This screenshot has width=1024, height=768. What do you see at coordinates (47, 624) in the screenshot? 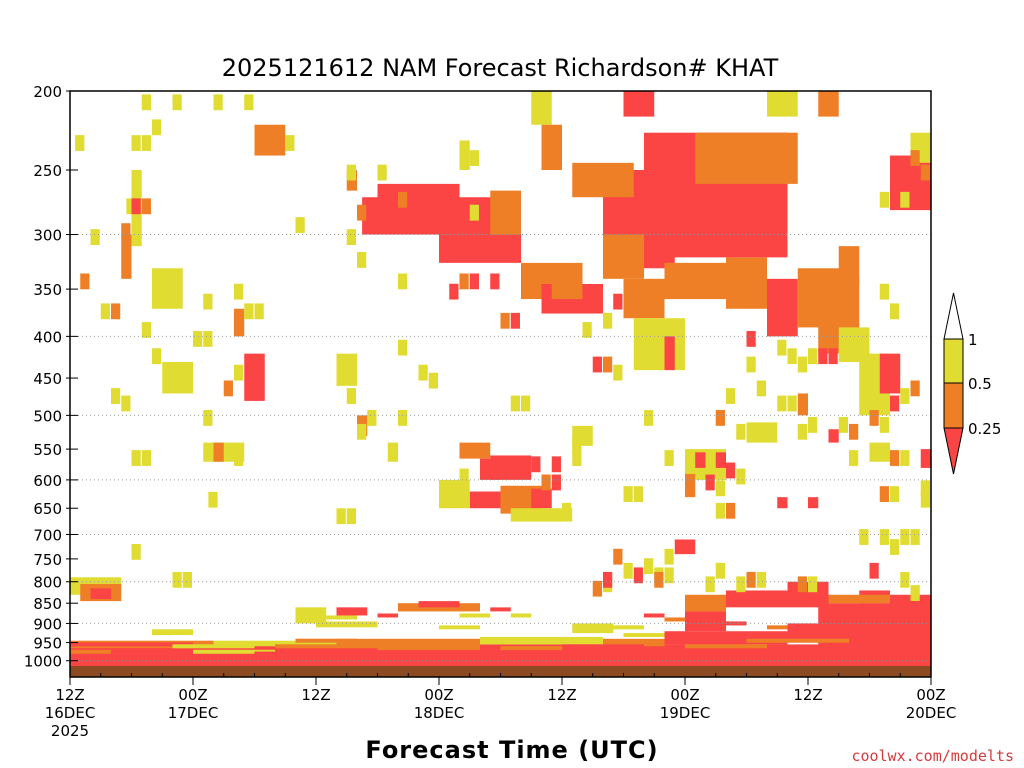
I see `y-tick-label-900: 900` at bounding box center [47, 624].